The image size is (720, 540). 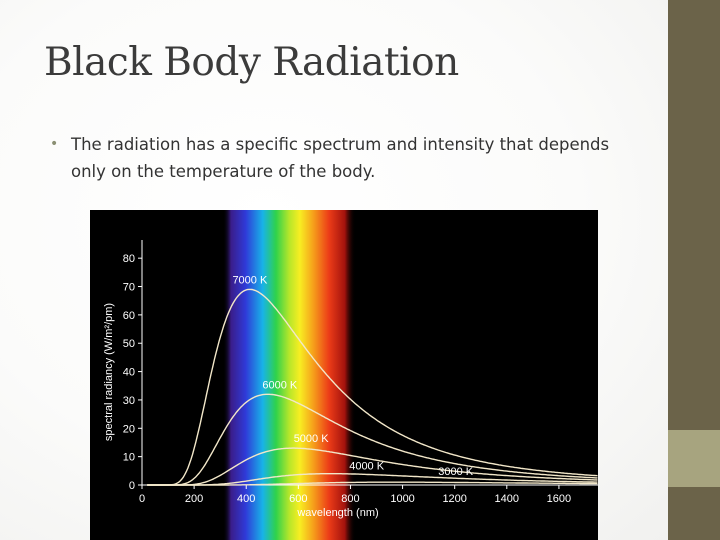 I want to click on y-tick-label: 50, so click(x=129, y=344).